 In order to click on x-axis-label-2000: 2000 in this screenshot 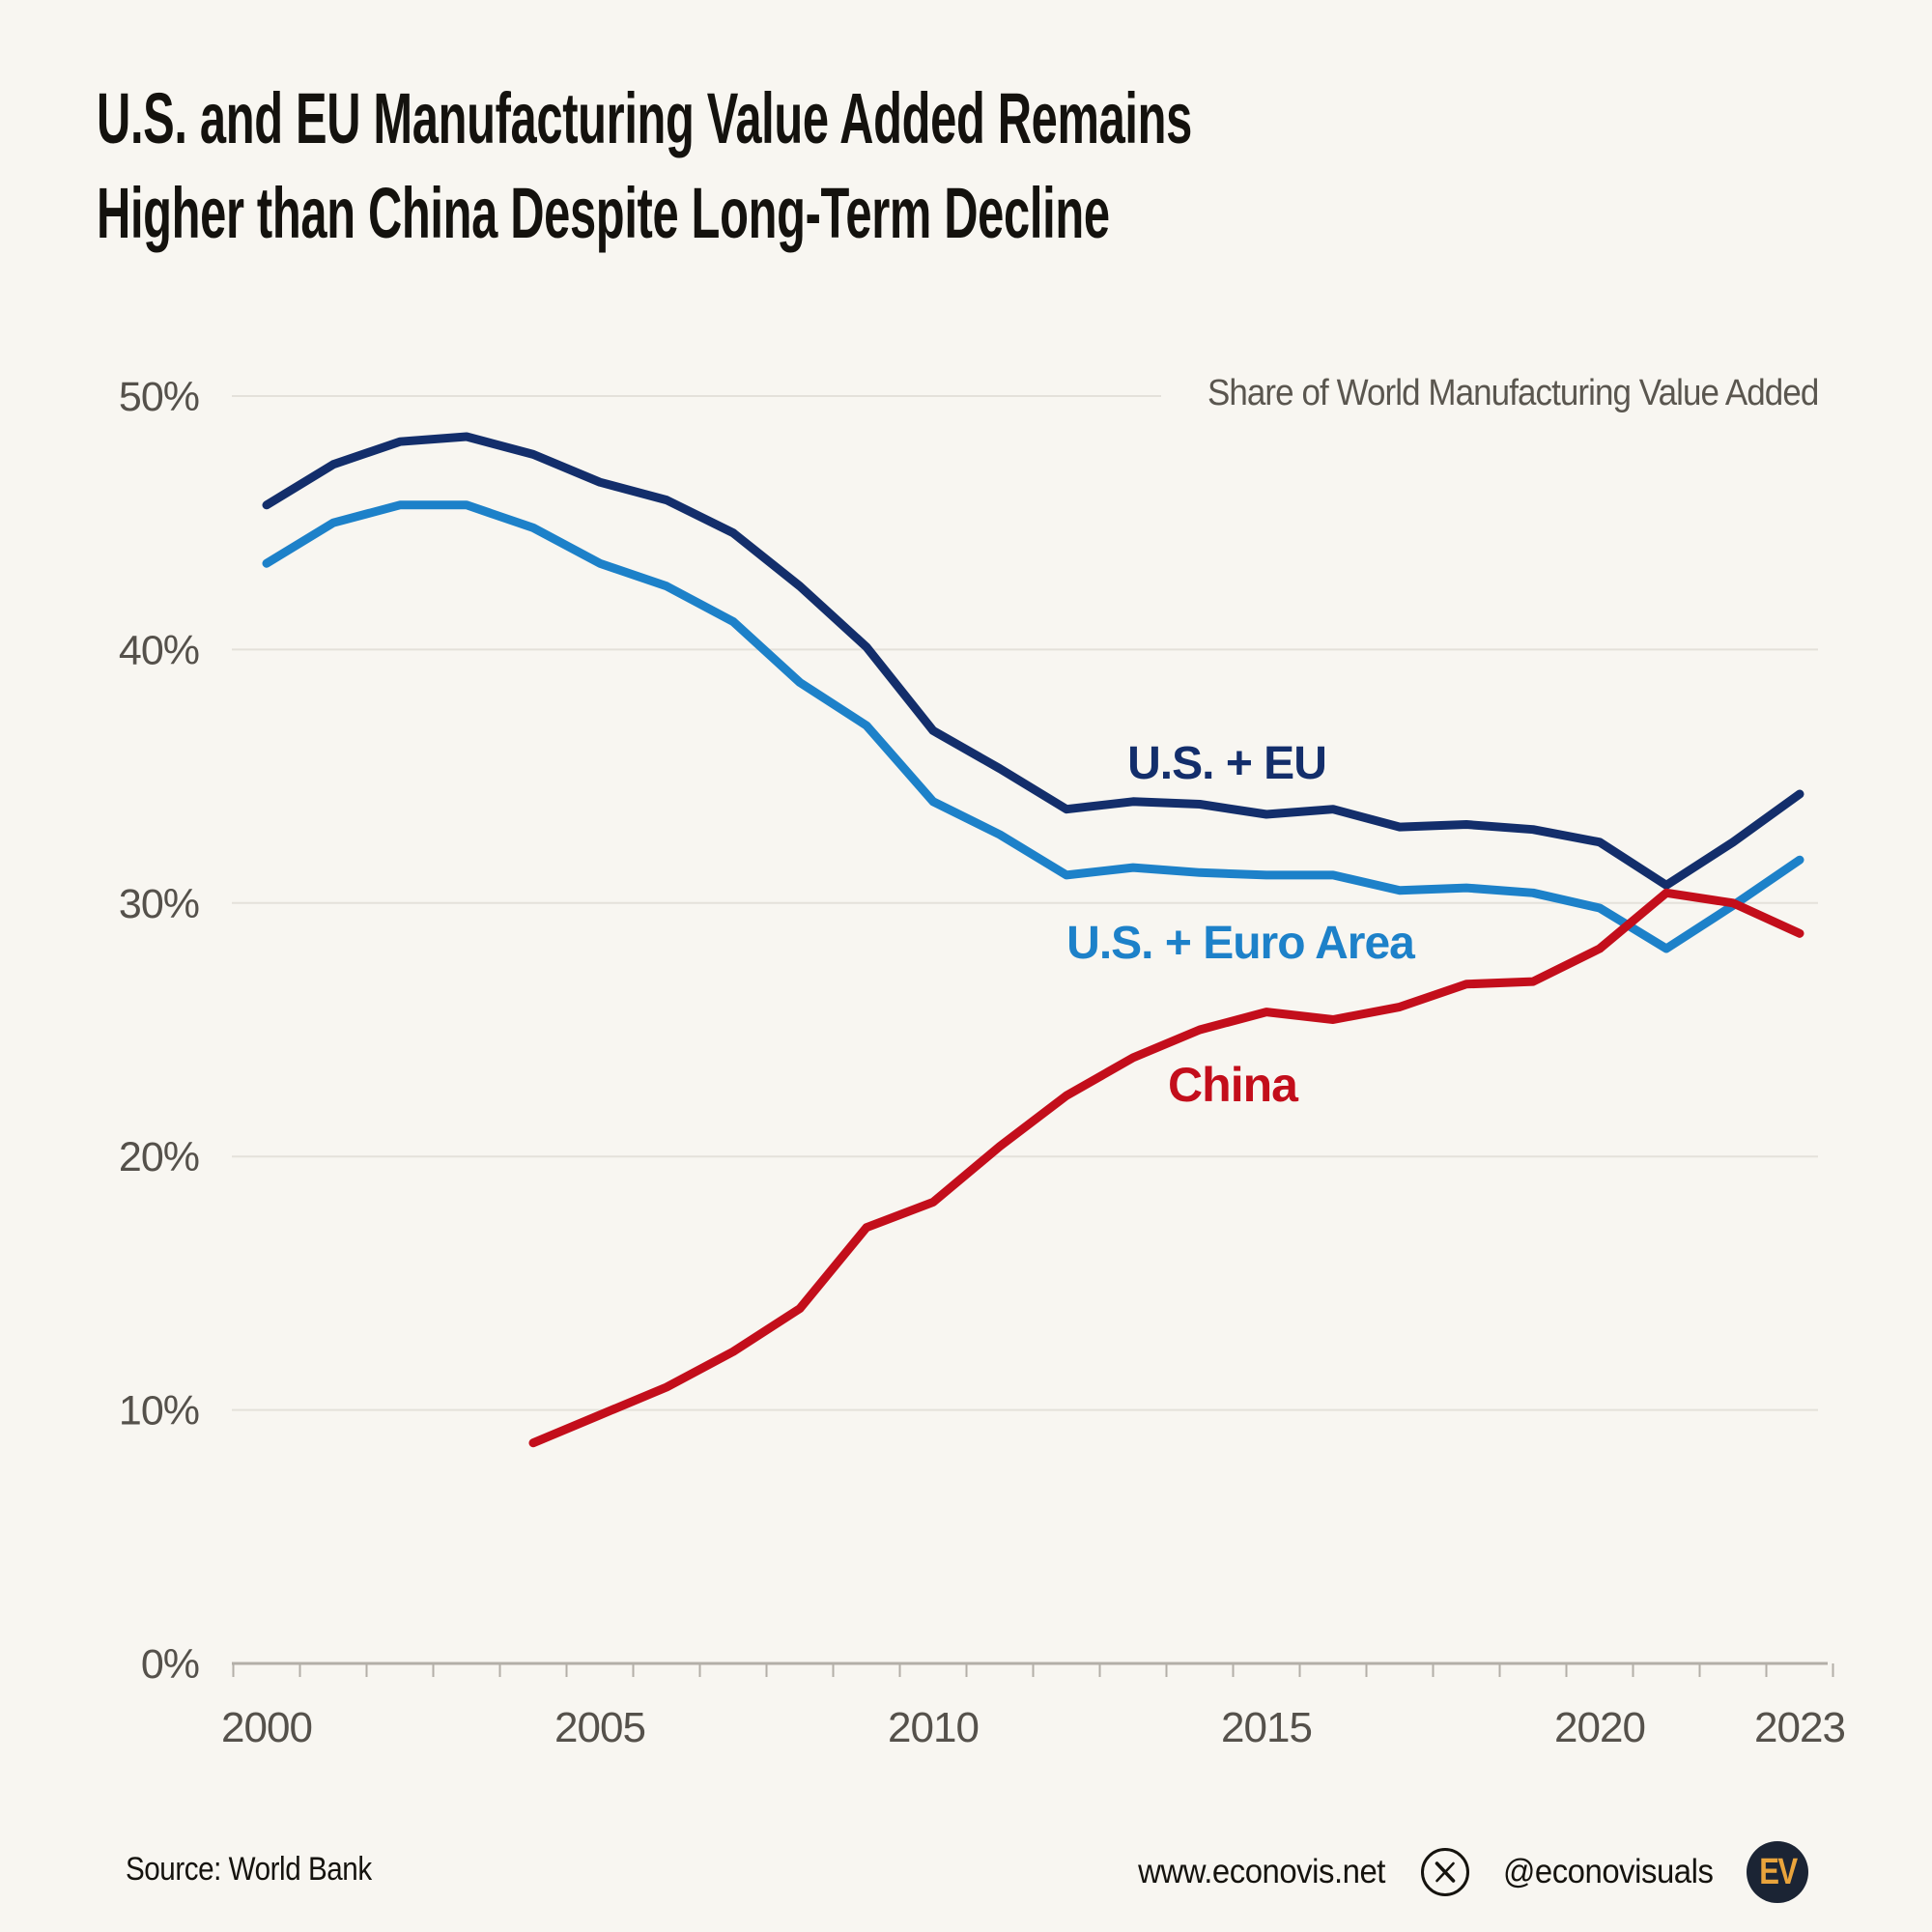, I will do `click(266, 1727)`.